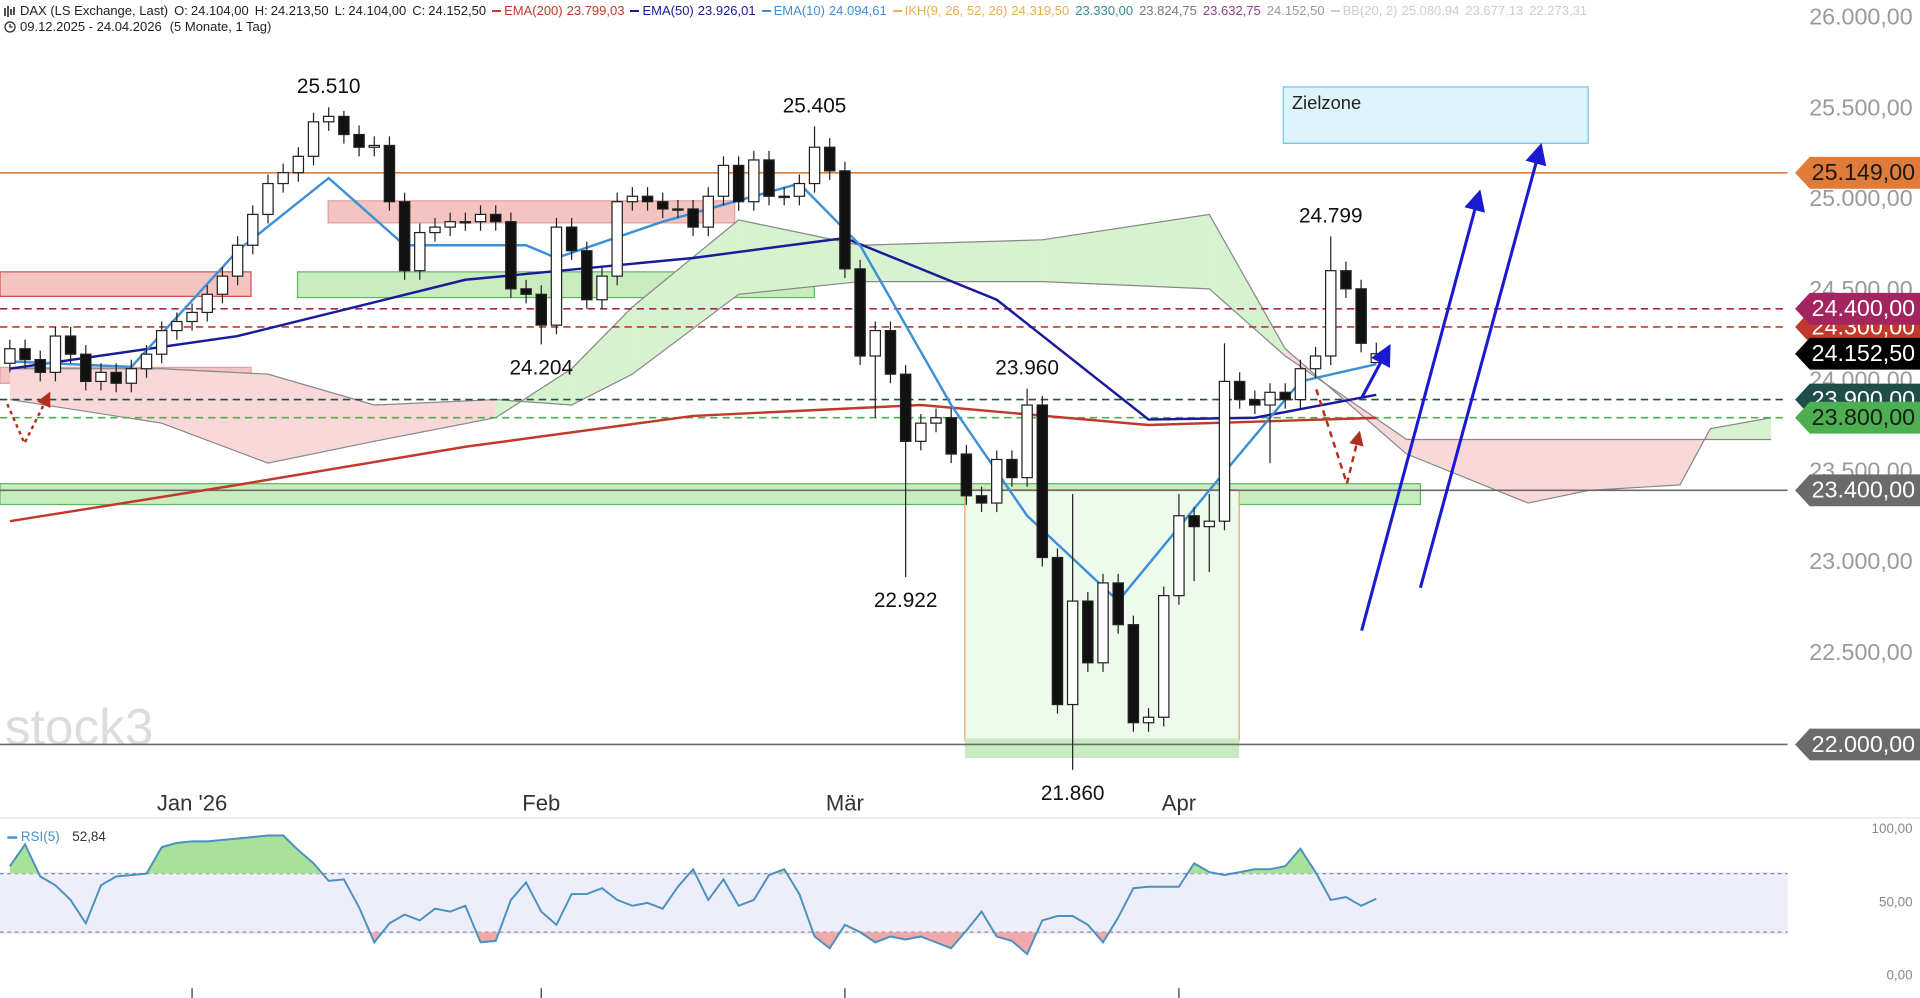 This screenshot has height=998, width=1920. I want to click on legend-swatch, so click(766, 11).